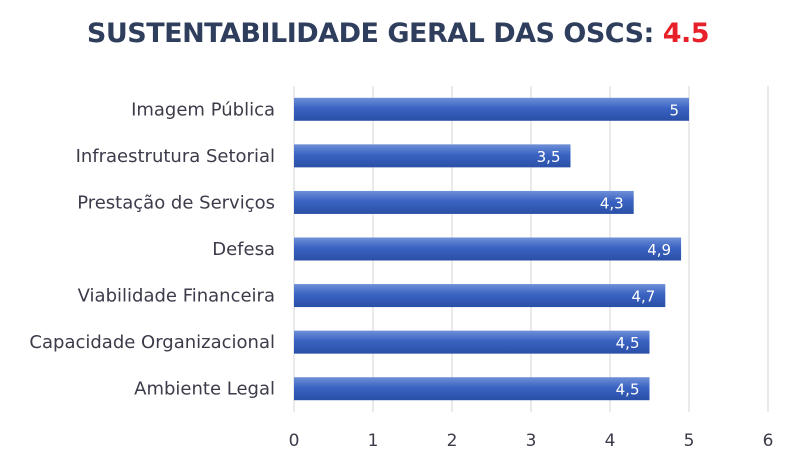 The height and width of the screenshot is (462, 796). Describe the element at coordinates (674, 110) in the screenshot. I see `data-label-1: 5` at that location.